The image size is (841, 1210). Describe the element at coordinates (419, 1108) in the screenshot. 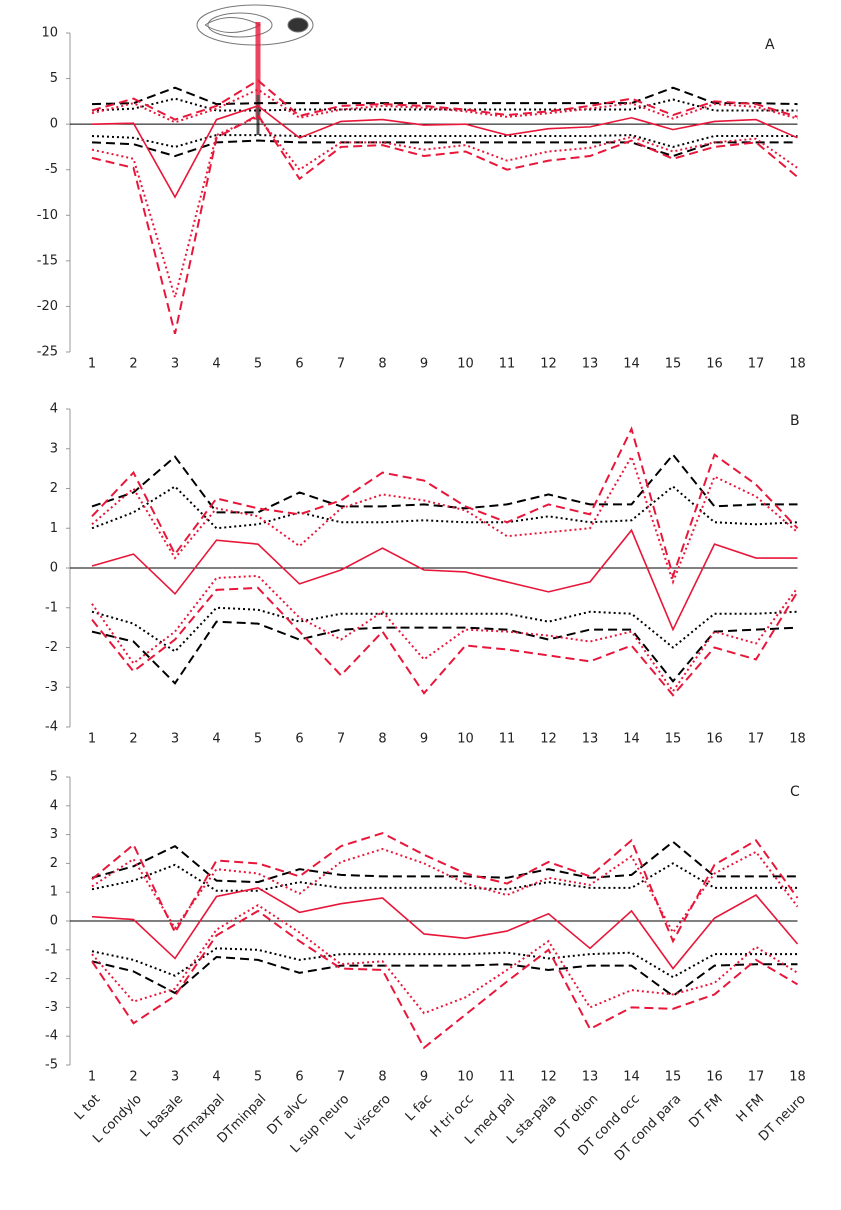

I see `x-category-name: L fac` at that location.